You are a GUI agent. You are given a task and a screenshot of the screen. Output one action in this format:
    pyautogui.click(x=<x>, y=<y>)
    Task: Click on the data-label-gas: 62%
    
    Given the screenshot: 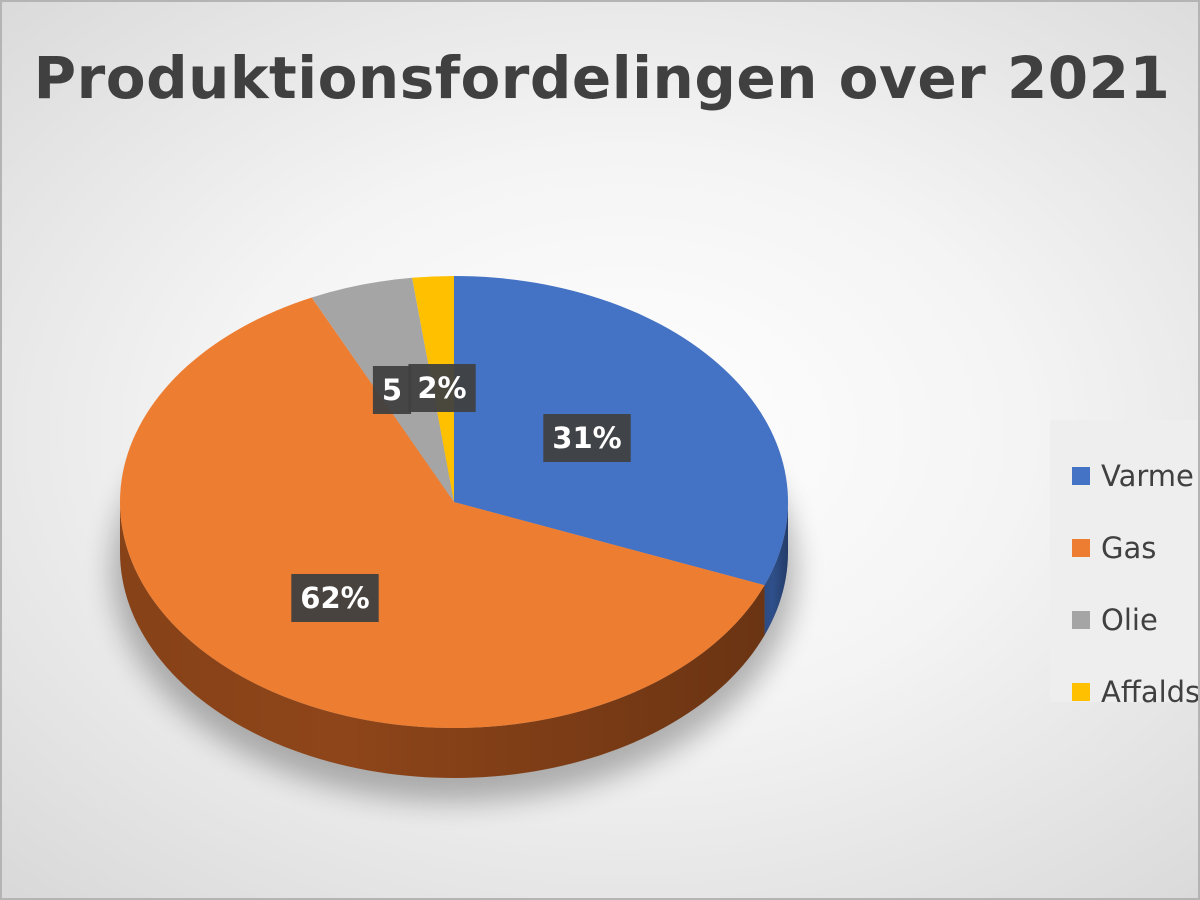 What is the action you would take?
    pyautogui.click(x=335, y=598)
    